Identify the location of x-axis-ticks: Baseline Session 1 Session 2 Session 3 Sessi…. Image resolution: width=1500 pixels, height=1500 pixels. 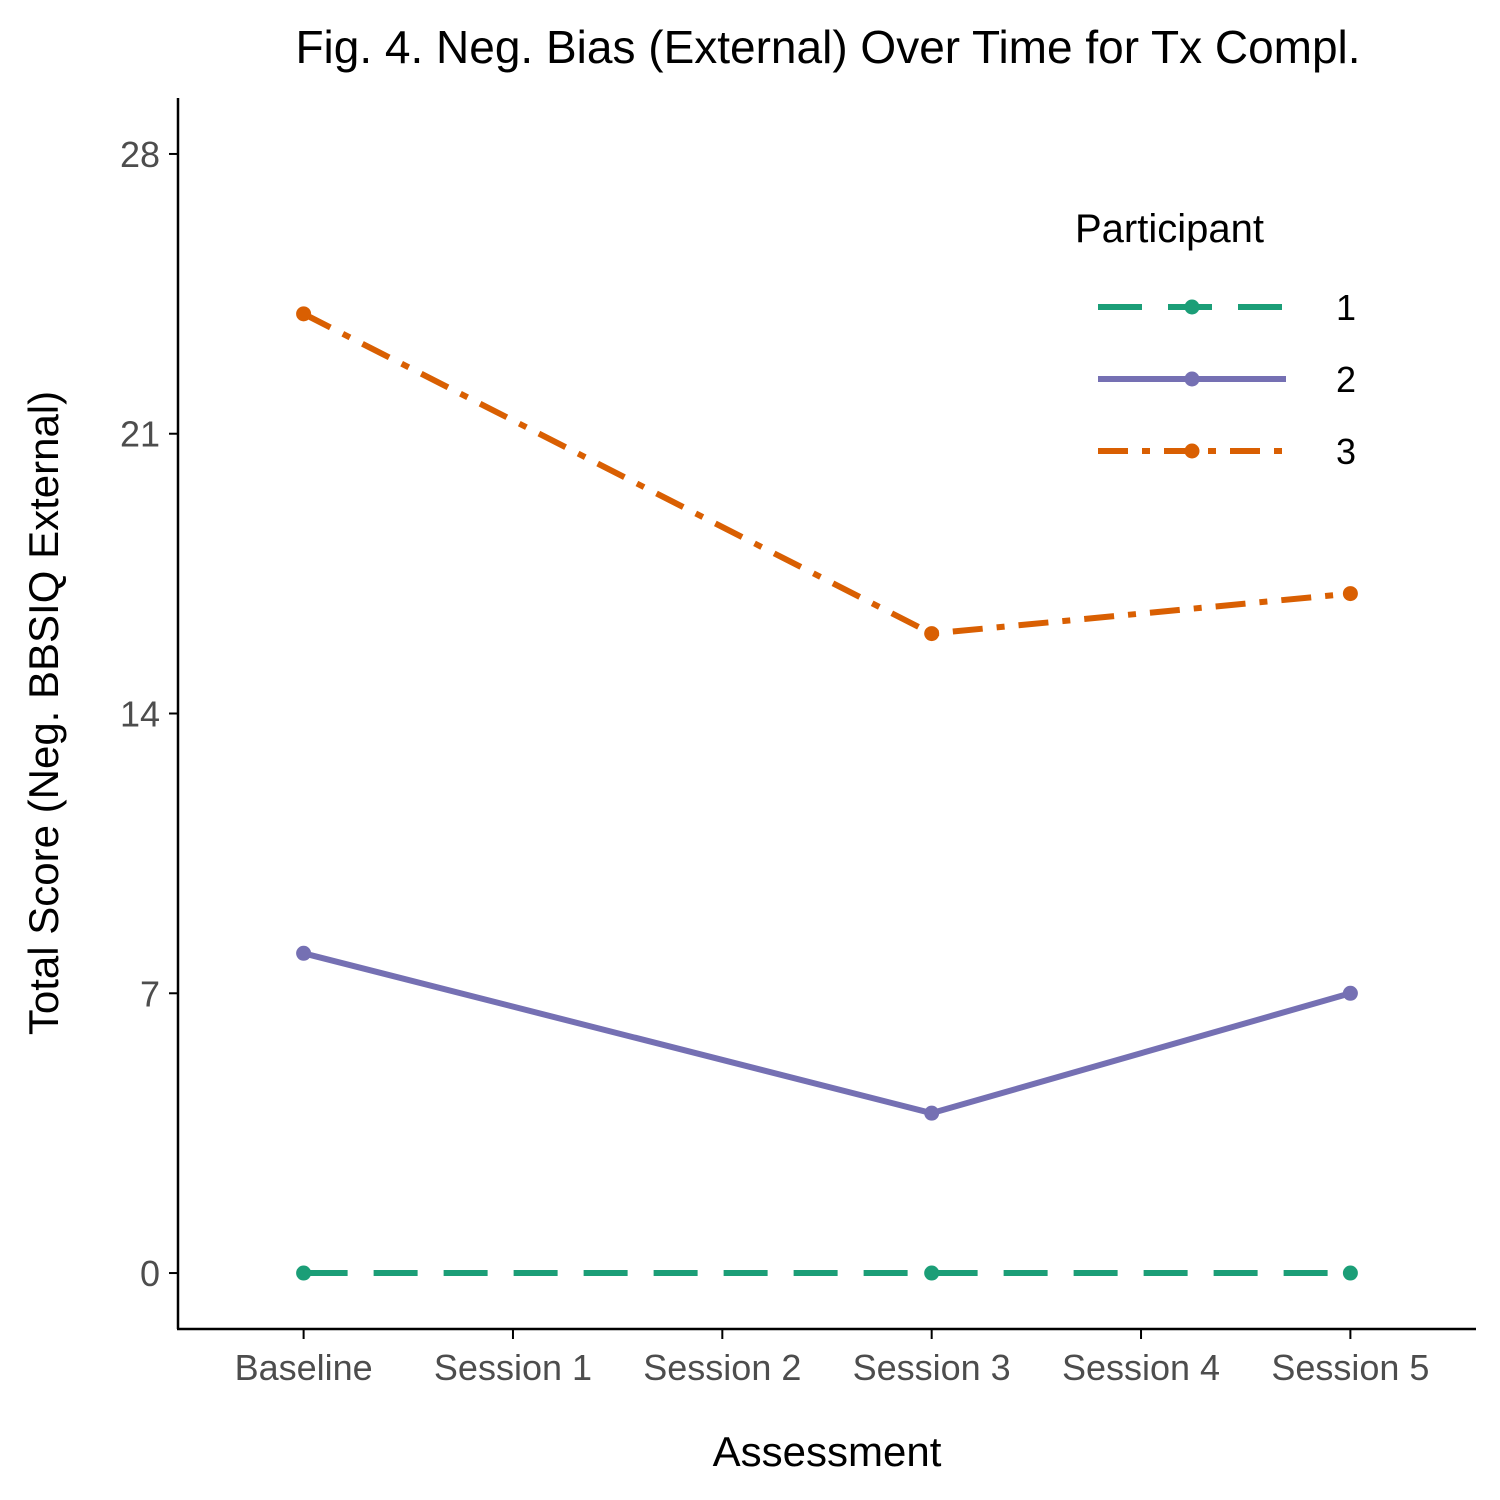
(832, 1358).